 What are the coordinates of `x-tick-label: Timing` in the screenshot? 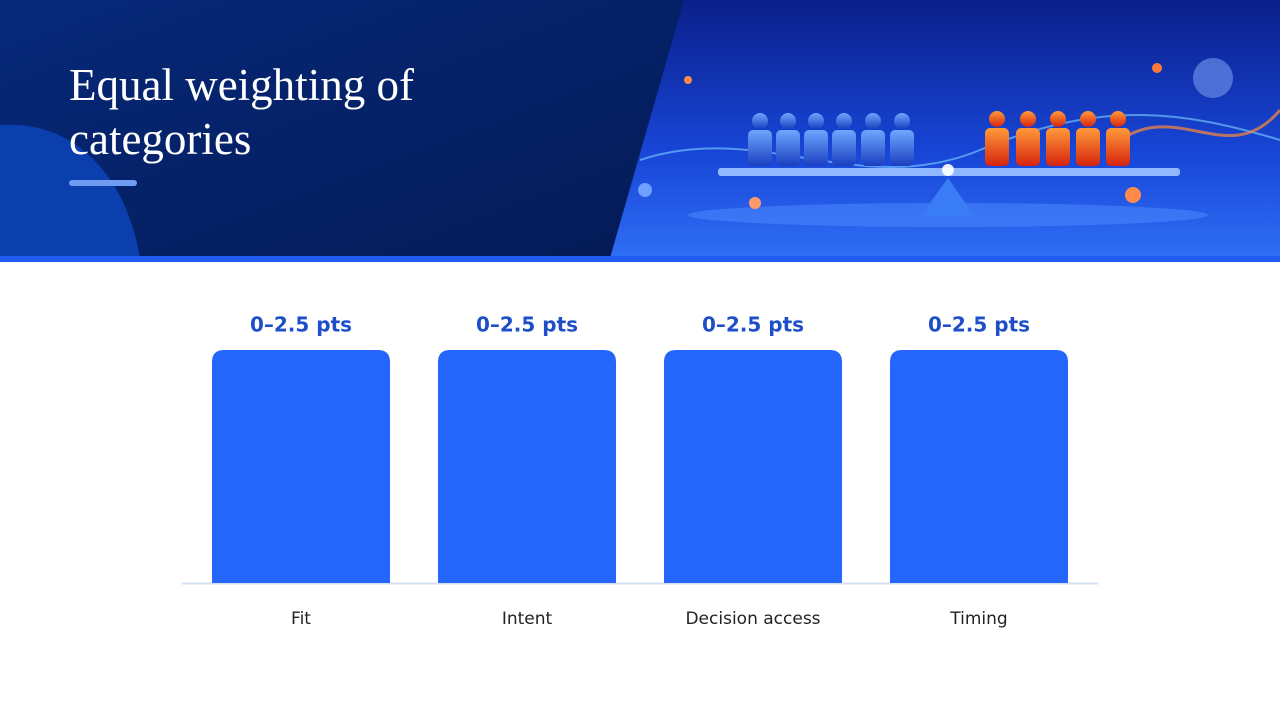 It's located at (978, 619).